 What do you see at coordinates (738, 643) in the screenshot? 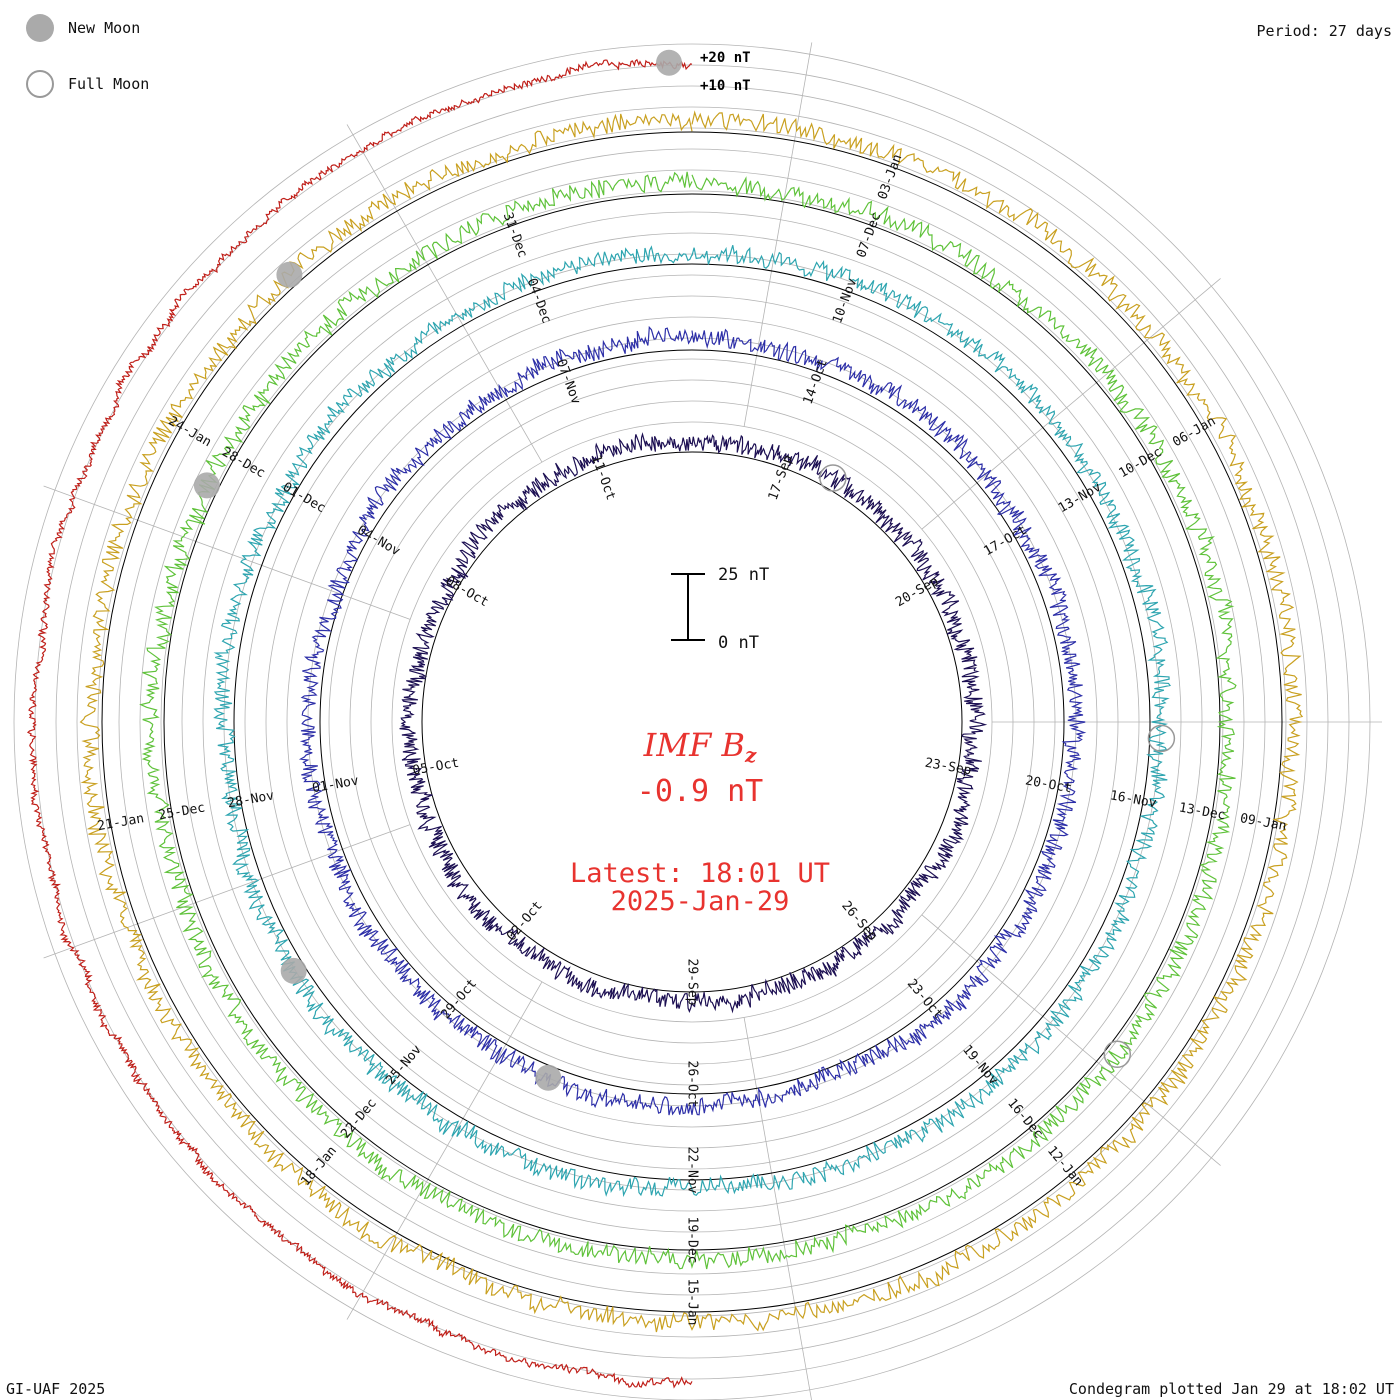
I see `scale-bar-low-label: 0 nT` at bounding box center [738, 643].